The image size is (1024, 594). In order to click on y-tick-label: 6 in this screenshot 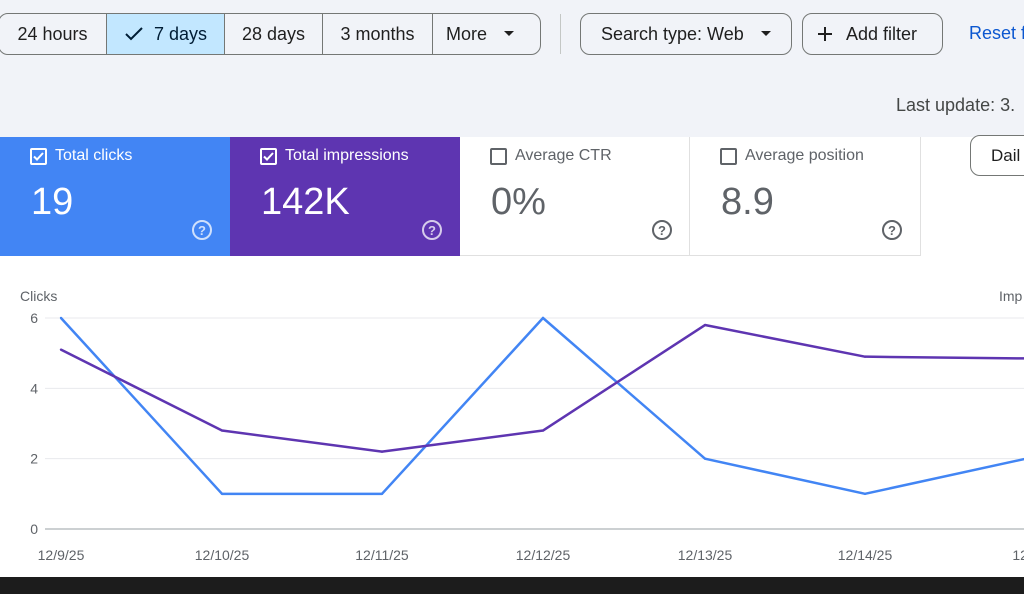, I will do `click(34, 318)`.